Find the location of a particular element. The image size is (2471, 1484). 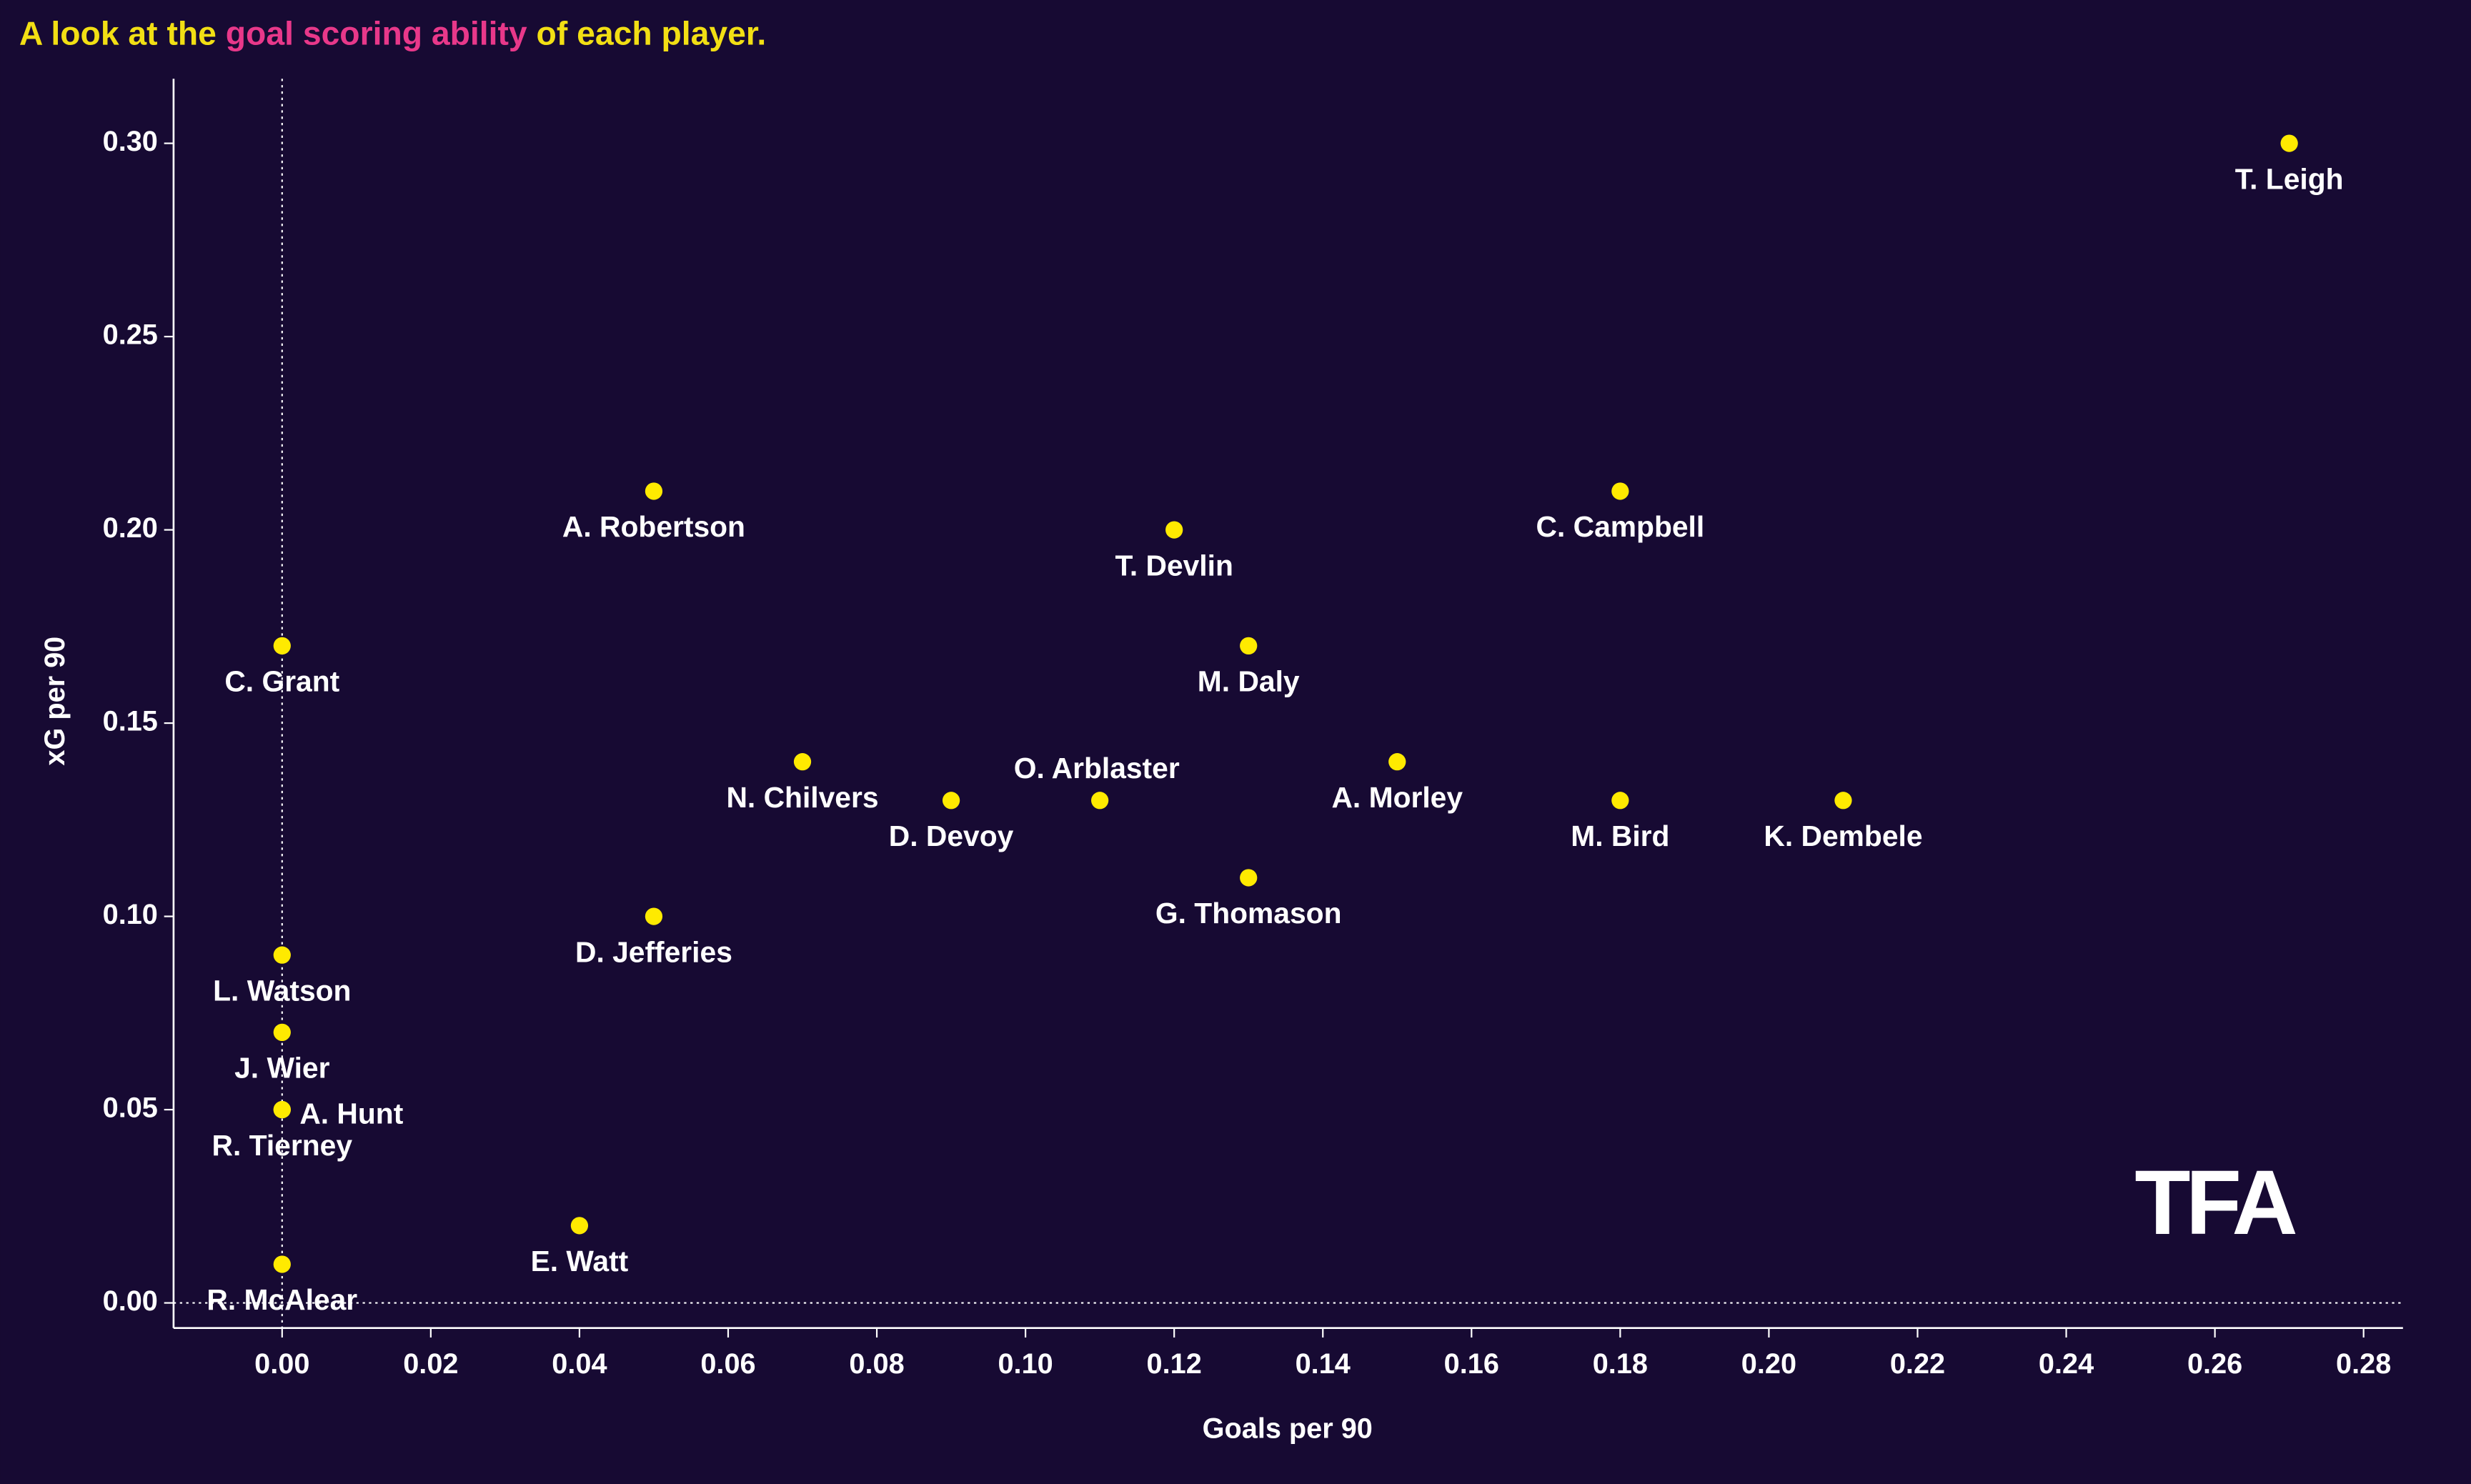

y-axis-title: xG per 90 is located at coordinates (55, 702).